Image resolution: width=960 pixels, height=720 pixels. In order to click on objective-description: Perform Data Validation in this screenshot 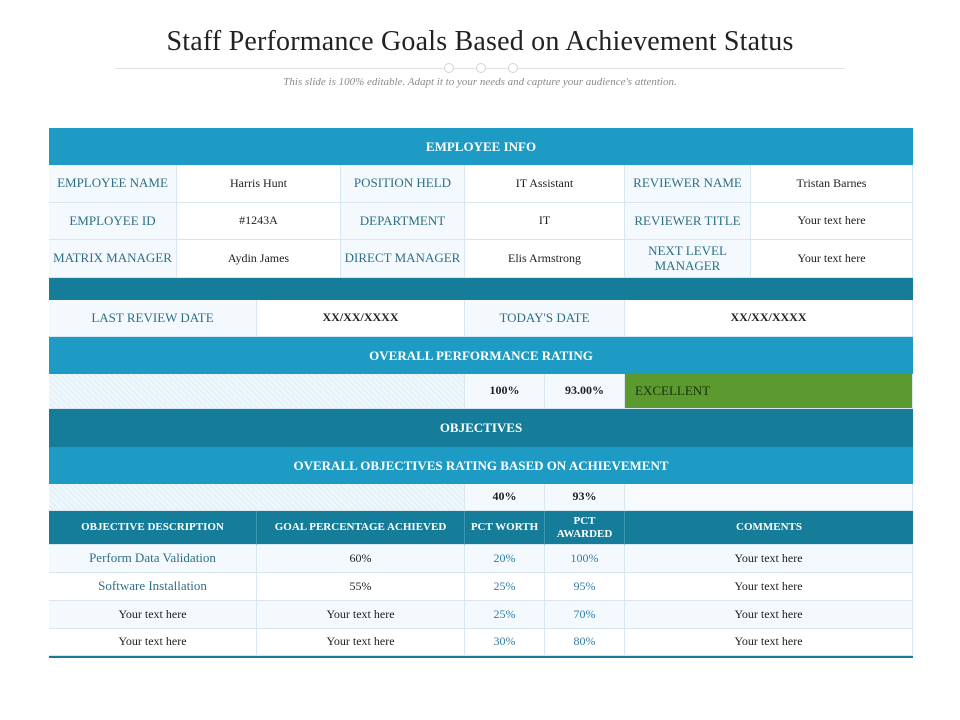, I will do `click(153, 559)`.